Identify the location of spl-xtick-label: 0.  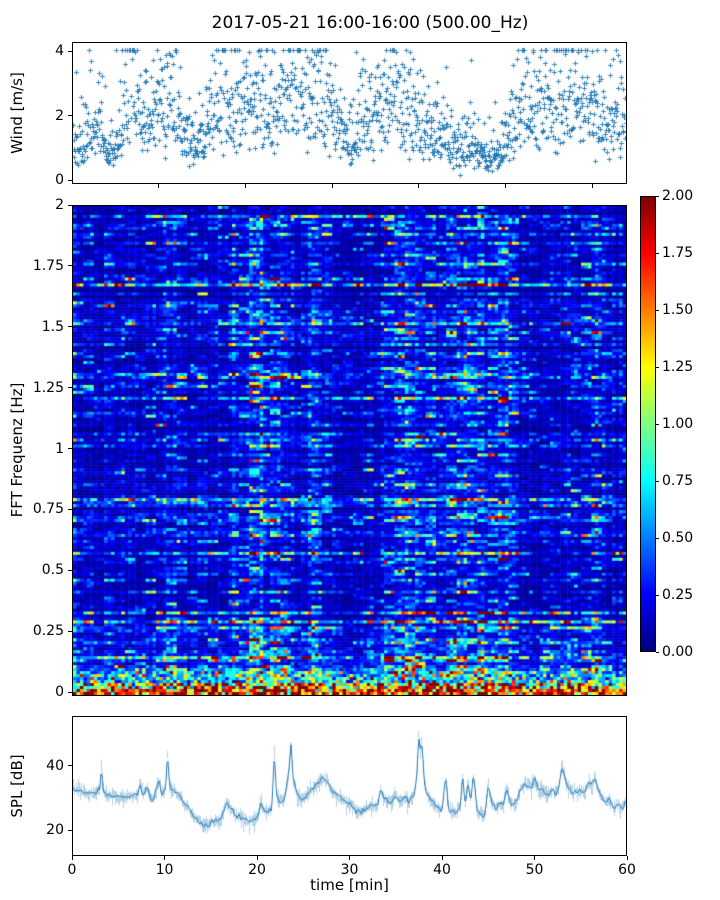
(72, 870).